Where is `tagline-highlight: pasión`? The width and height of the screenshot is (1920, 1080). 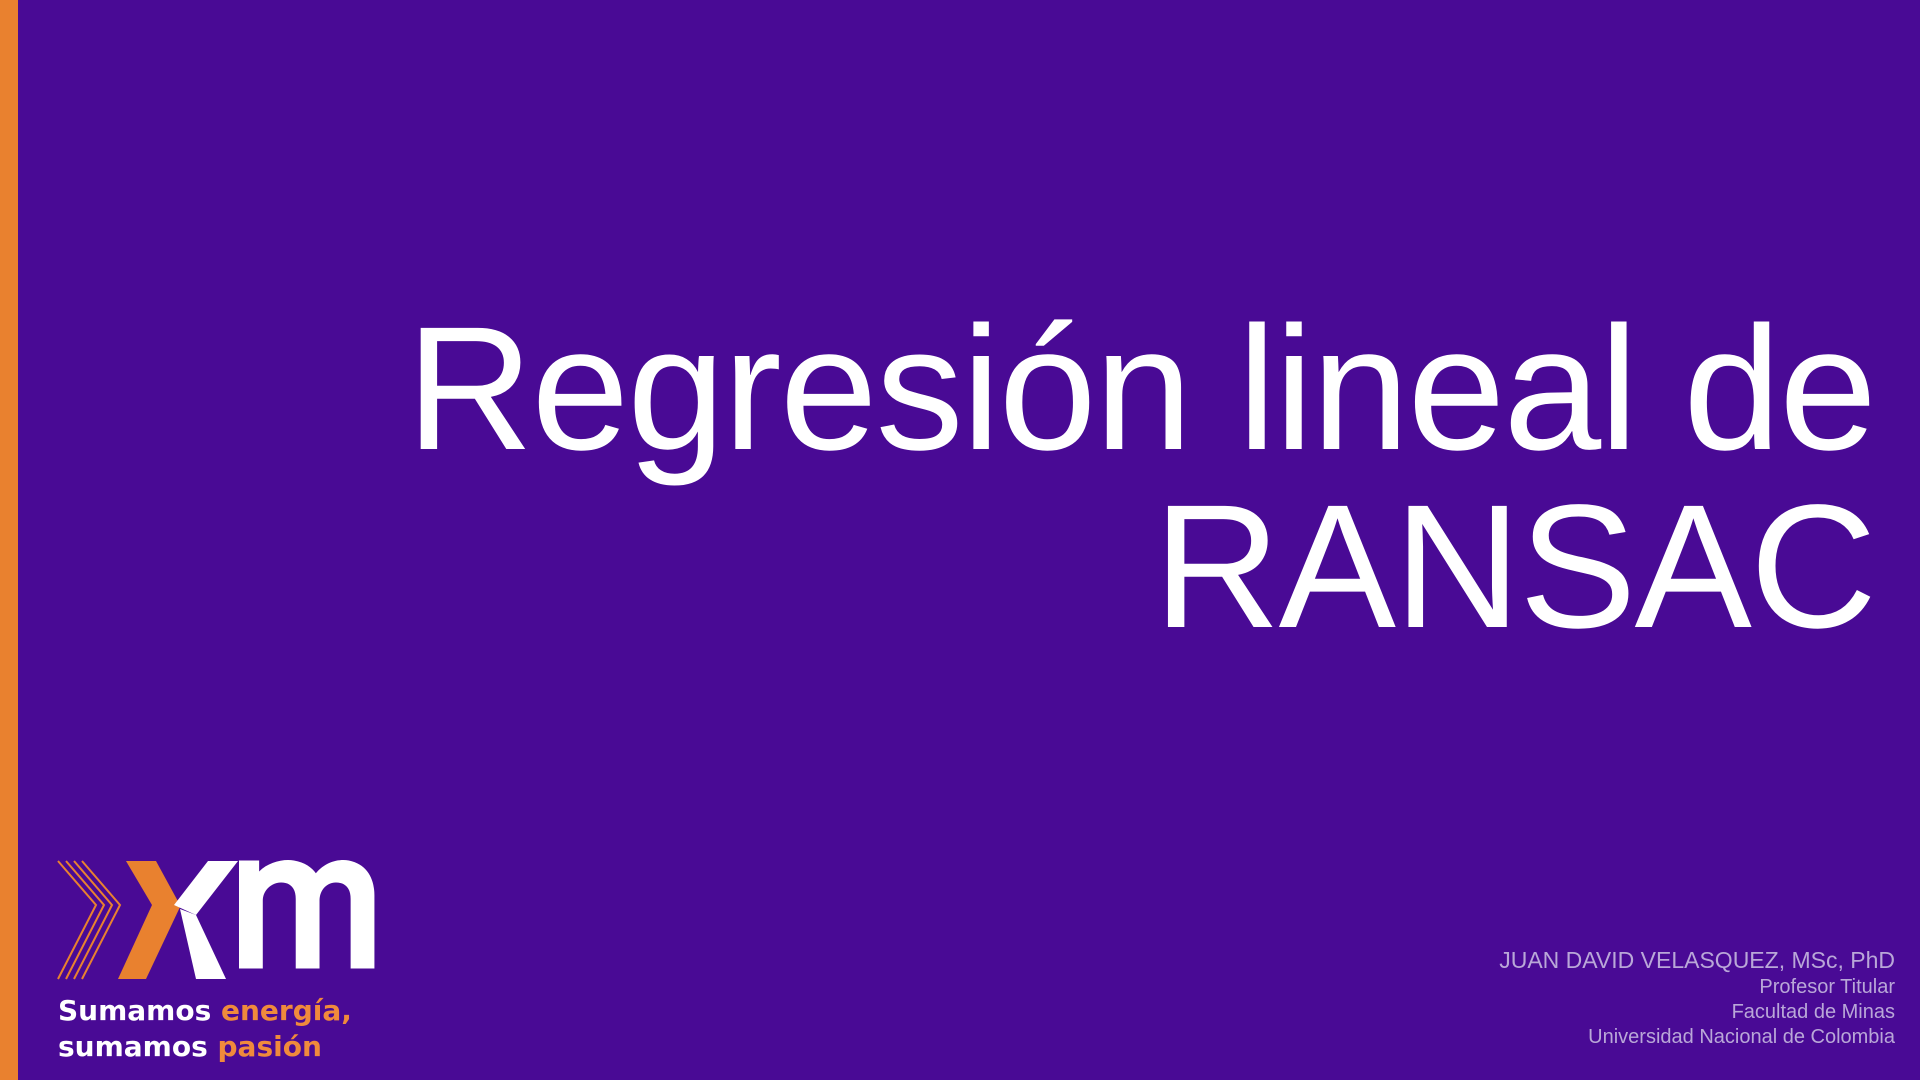 tagline-highlight: pasión is located at coordinates (269, 1046).